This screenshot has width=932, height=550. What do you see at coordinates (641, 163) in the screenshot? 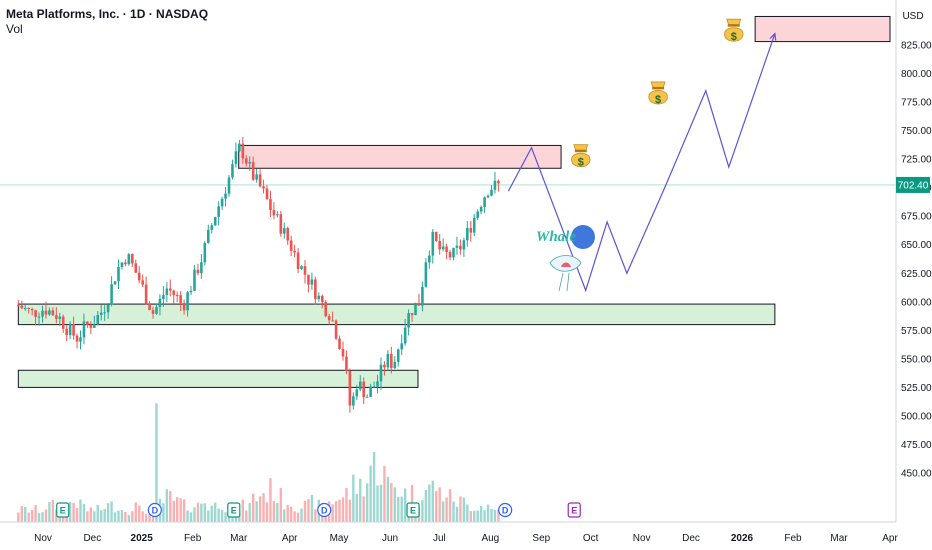
I see `projection-path` at bounding box center [641, 163].